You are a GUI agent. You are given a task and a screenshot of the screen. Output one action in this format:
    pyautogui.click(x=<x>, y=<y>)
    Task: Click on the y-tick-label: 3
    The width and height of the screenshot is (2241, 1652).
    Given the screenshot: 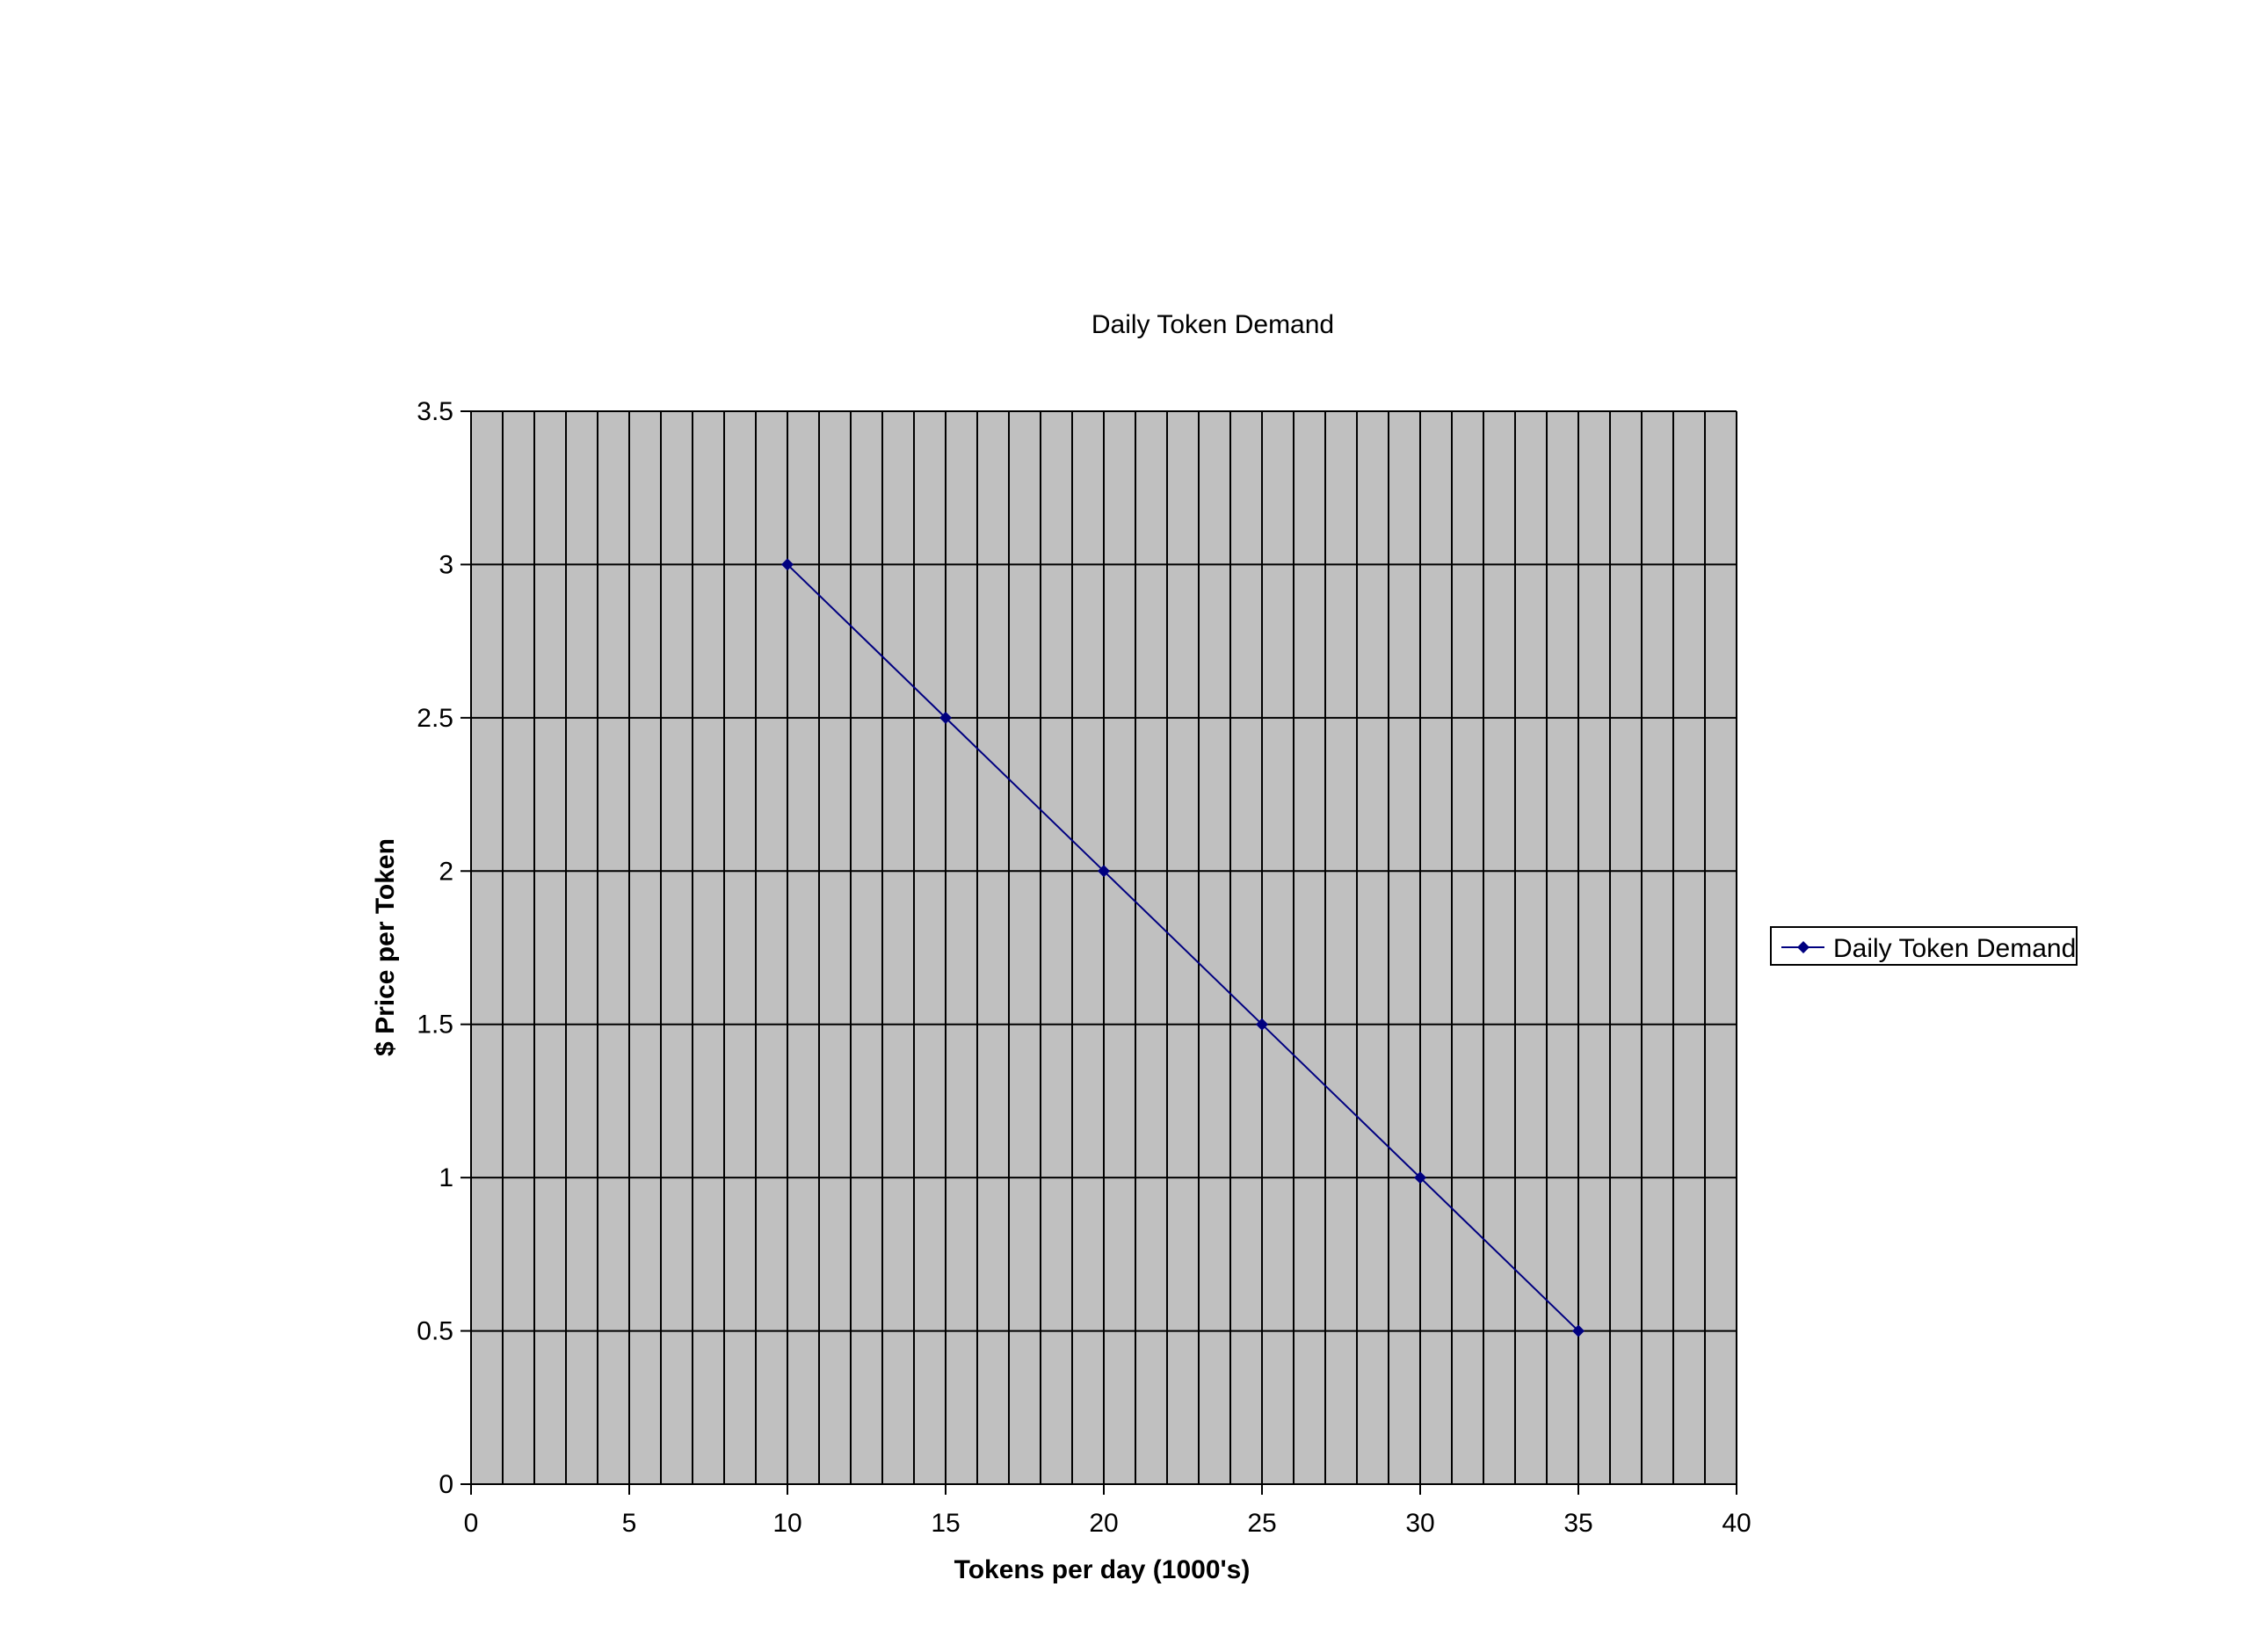 What is the action you would take?
    pyautogui.click(x=446, y=564)
    